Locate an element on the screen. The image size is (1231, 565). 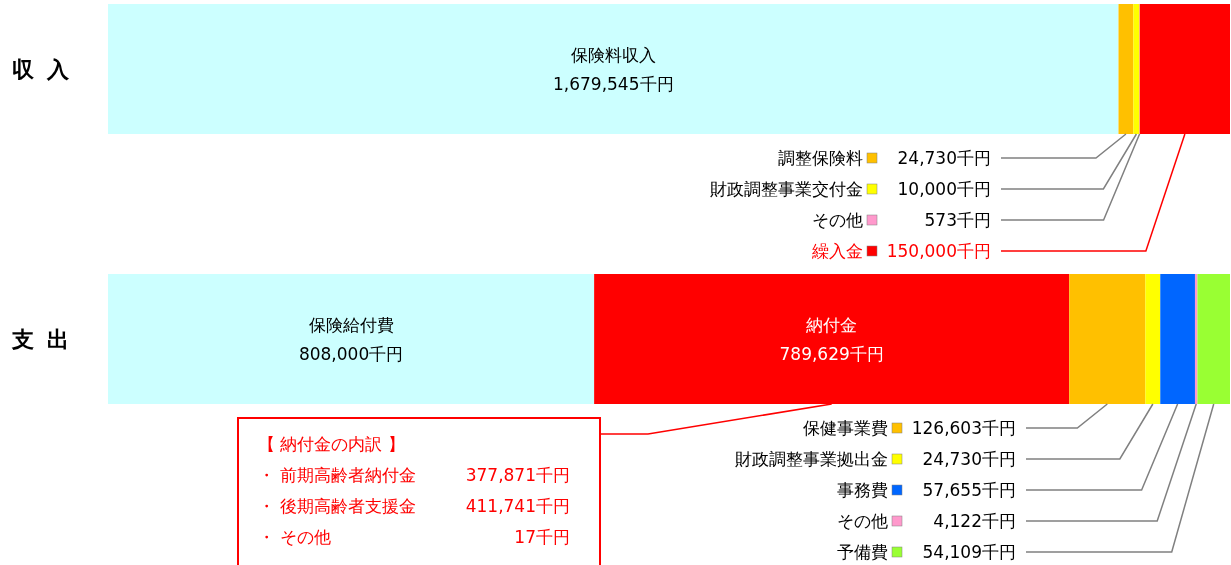
y-tick-label: 収入 is located at coordinates (47, 69).